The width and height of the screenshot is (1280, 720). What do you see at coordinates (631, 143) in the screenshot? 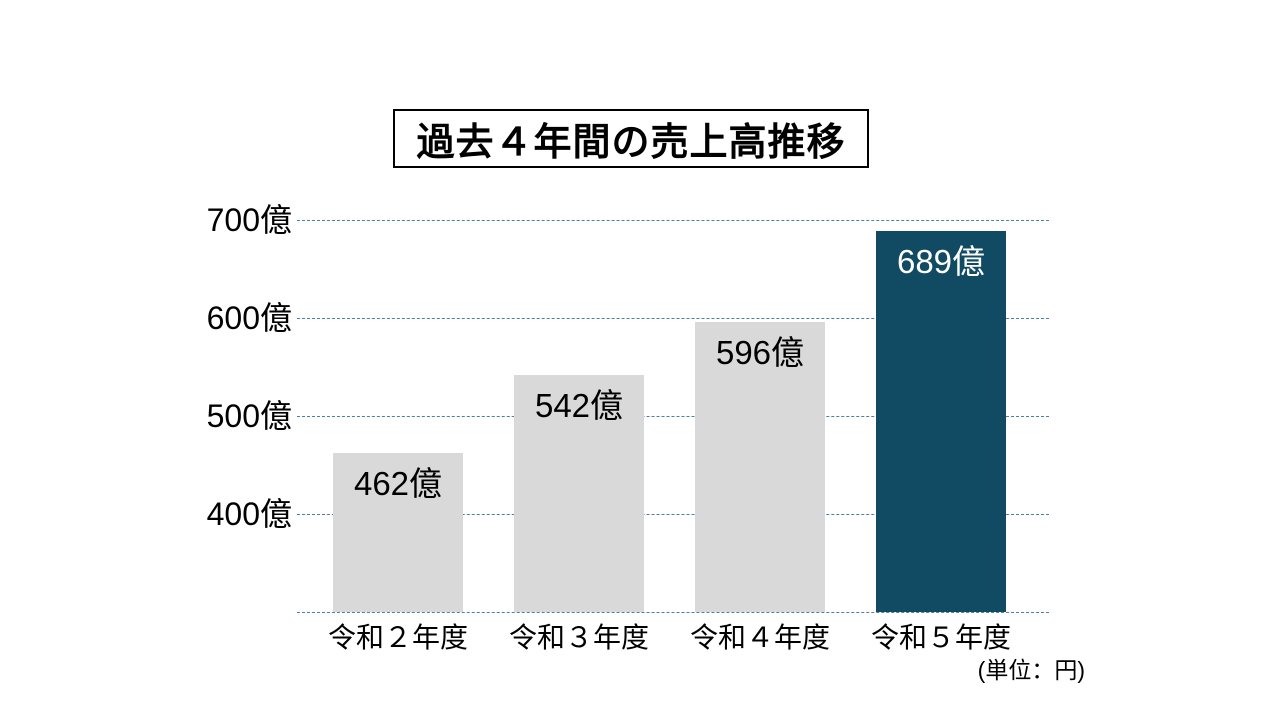
I see `chart-title: 過去４年間の売上高推移` at bounding box center [631, 143].